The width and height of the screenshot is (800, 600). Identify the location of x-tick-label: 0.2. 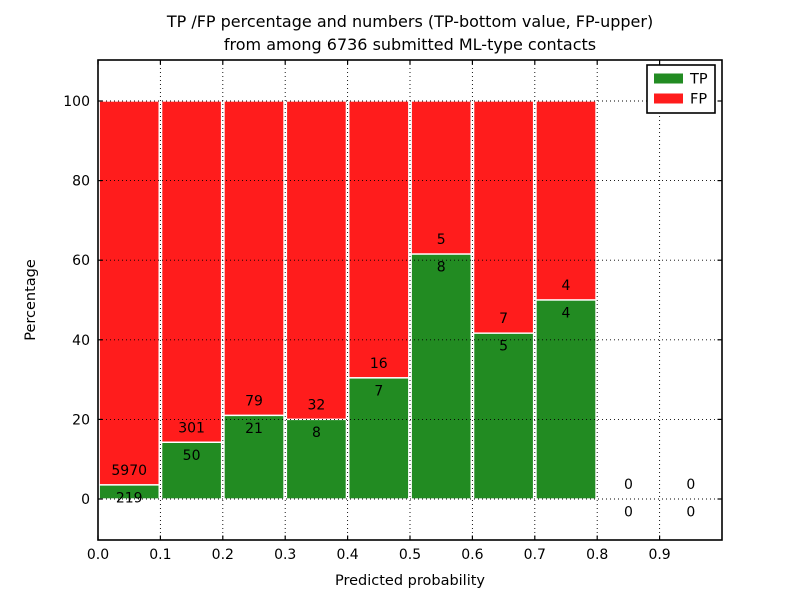
(223, 555).